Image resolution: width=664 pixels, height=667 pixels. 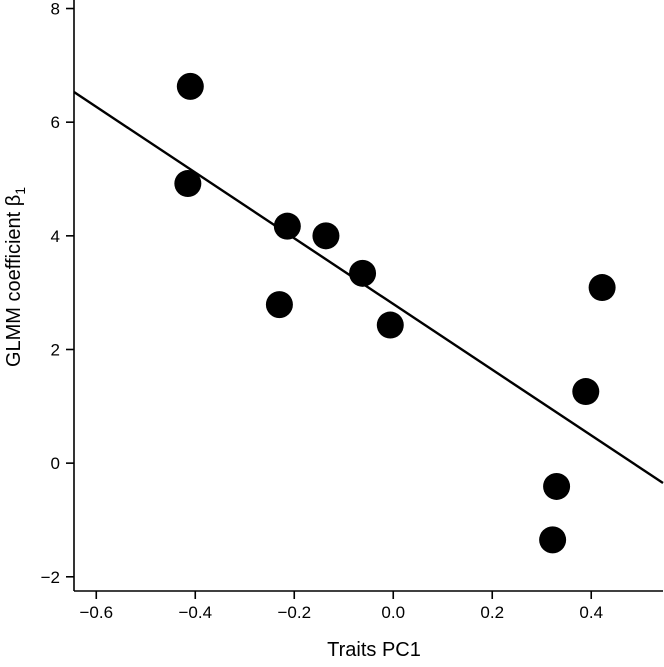 I want to click on y-tick-label: 0, so click(x=55, y=463).